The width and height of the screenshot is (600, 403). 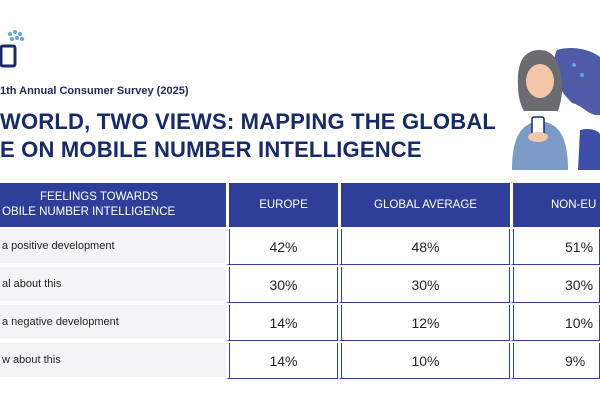 What do you see at coordinates (555, 246) in the screenshot?
I see `cell-non-eu: 51%` at bounding box center [555, 246].